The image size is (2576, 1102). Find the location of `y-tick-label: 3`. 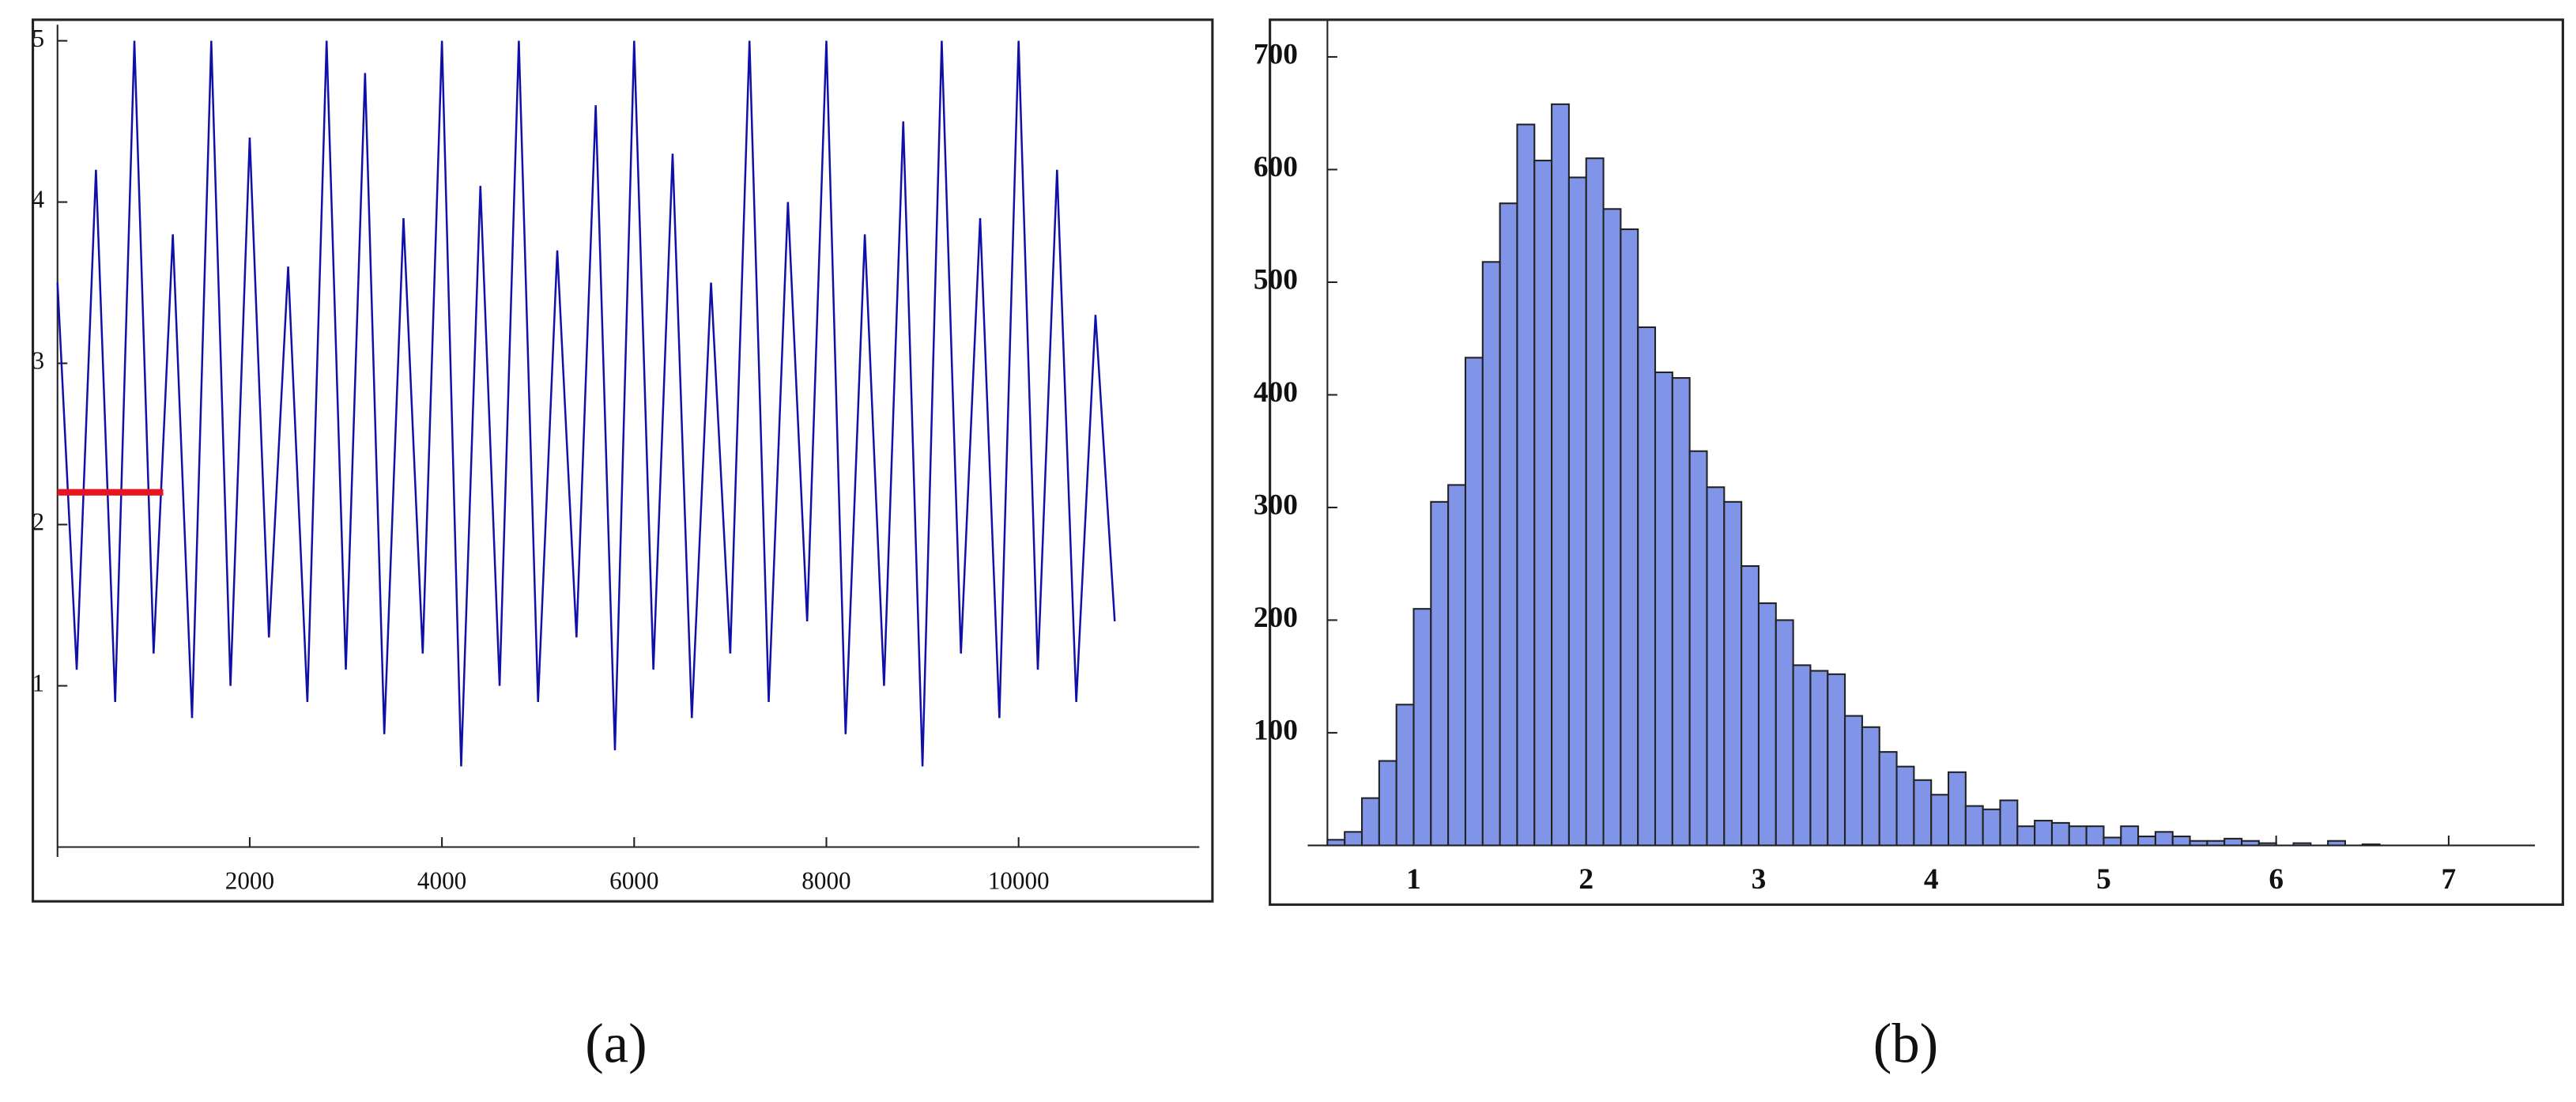

y-tick-label: 3 is located at coordinates (38, 361).